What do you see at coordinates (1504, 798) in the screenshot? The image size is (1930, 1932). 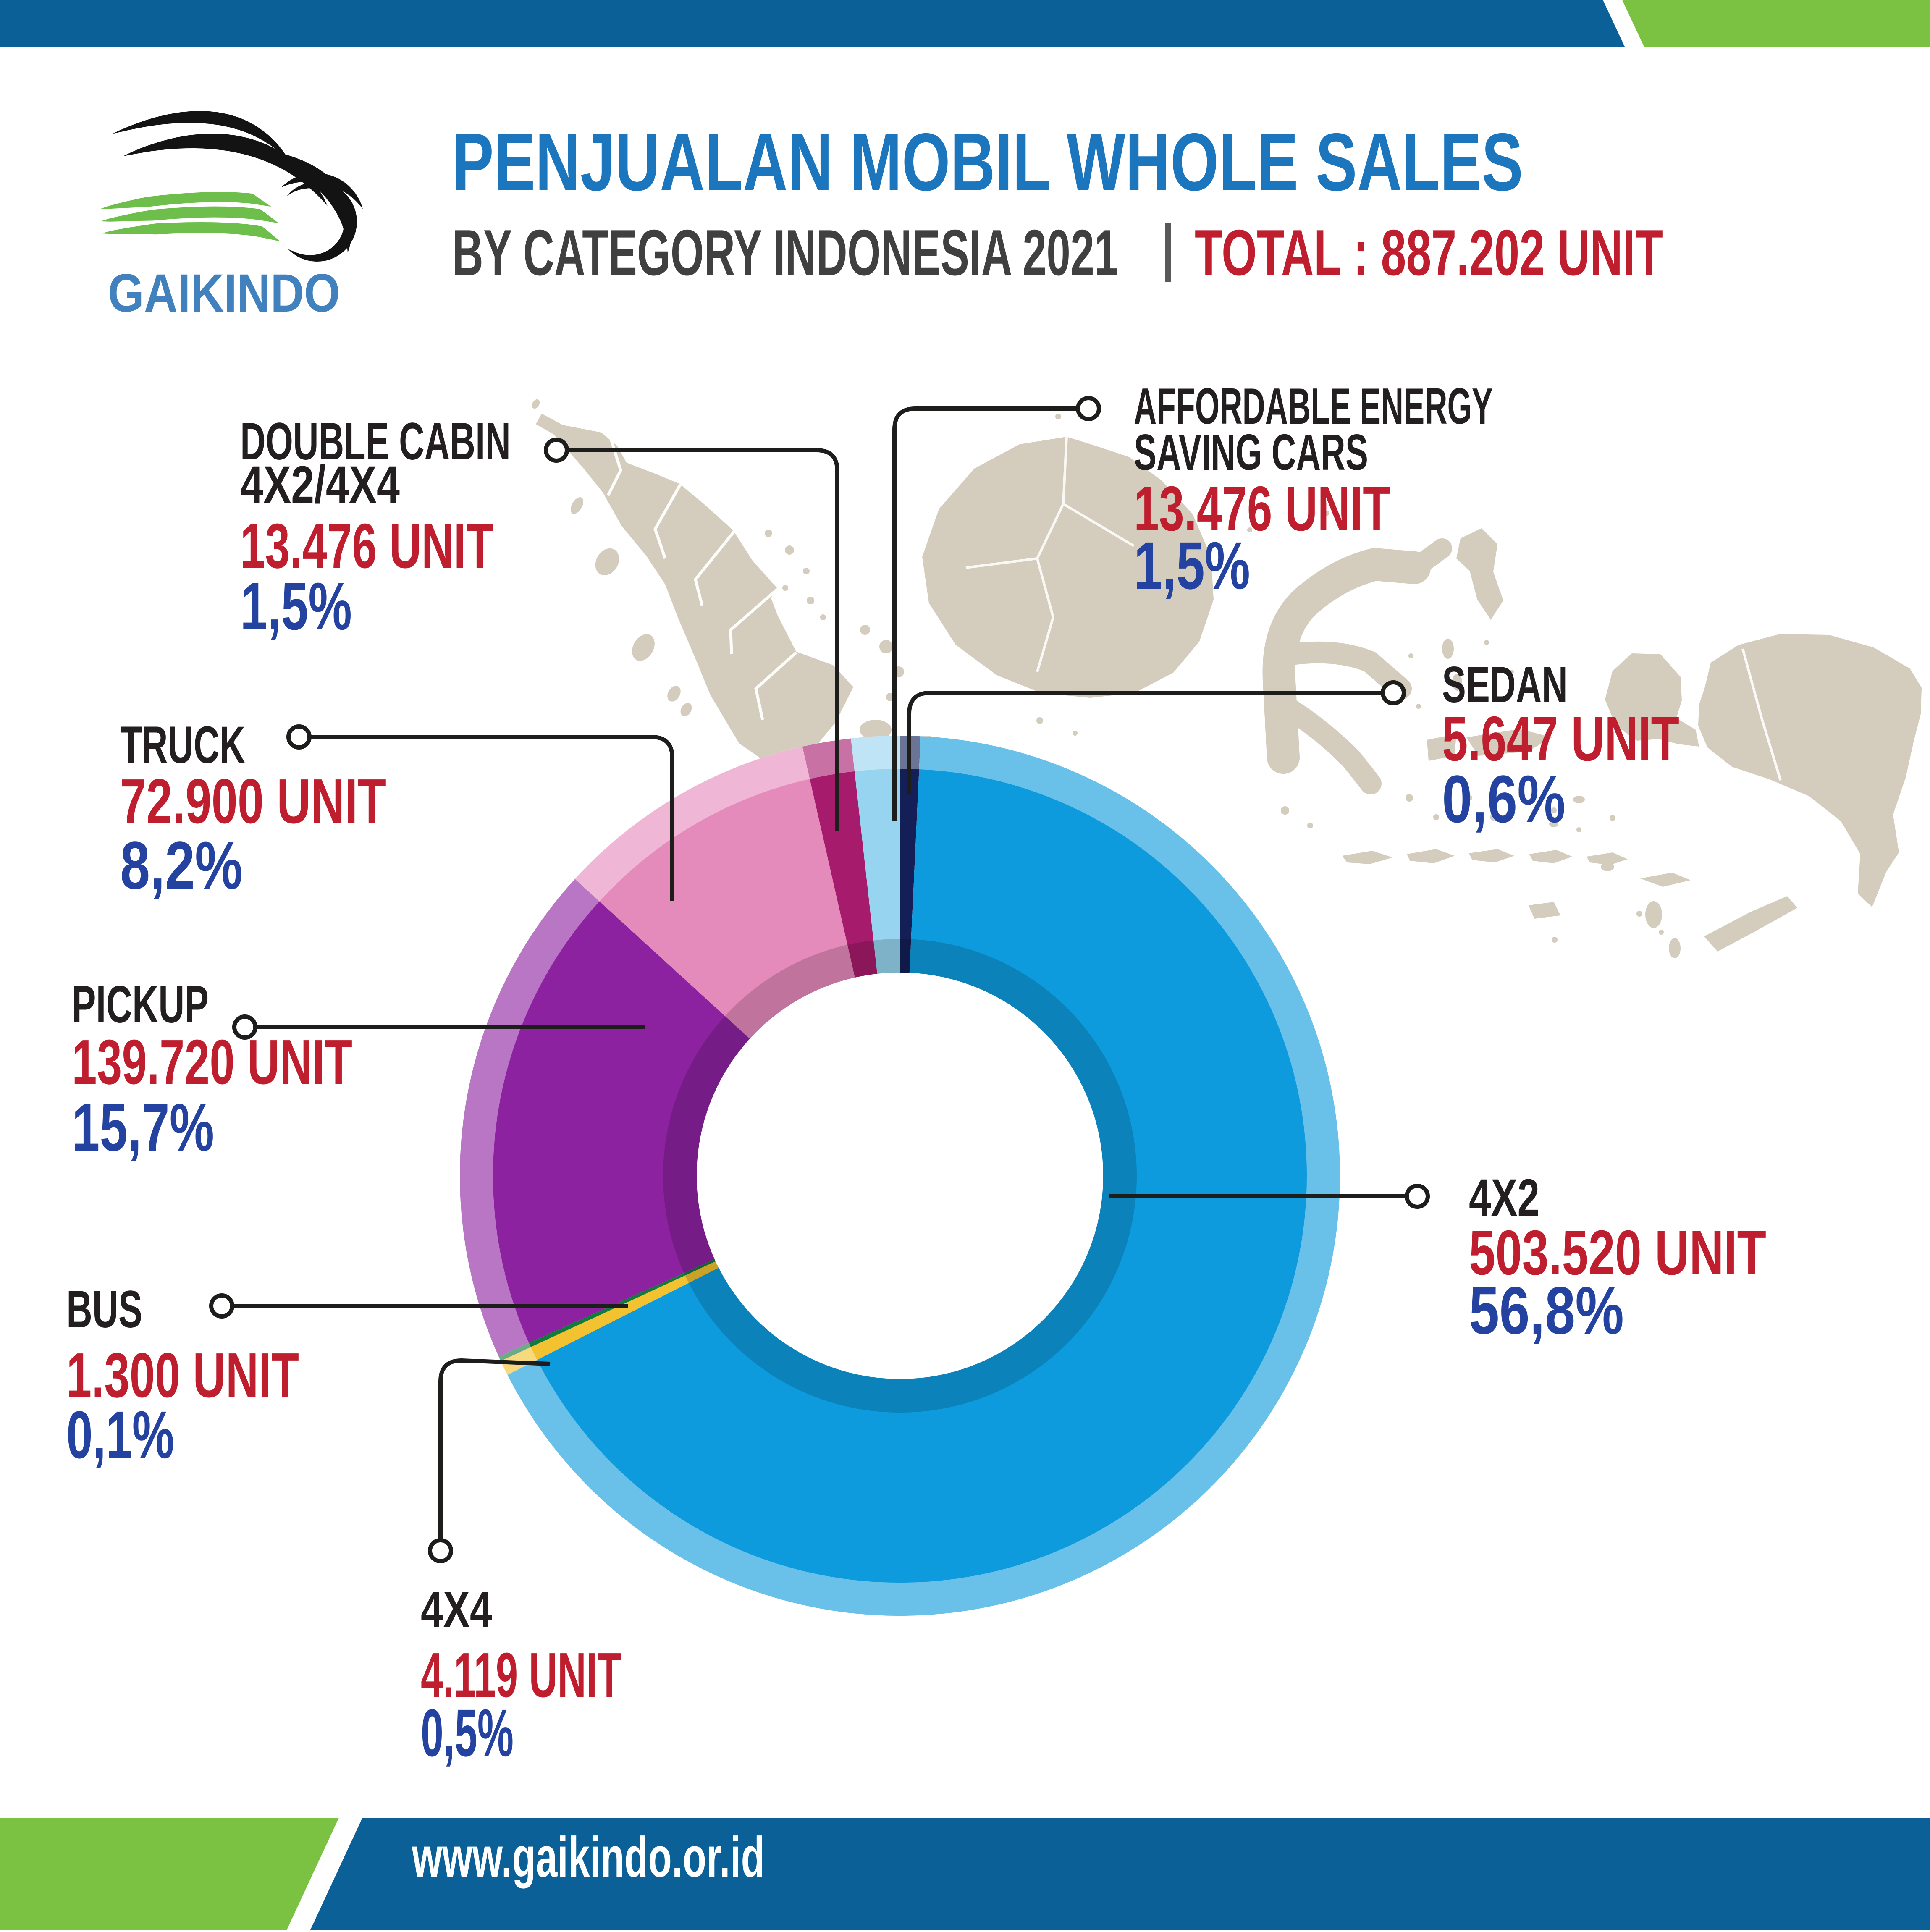 I see `svg-text: 0,6%` at bounding box center [1504, 798].